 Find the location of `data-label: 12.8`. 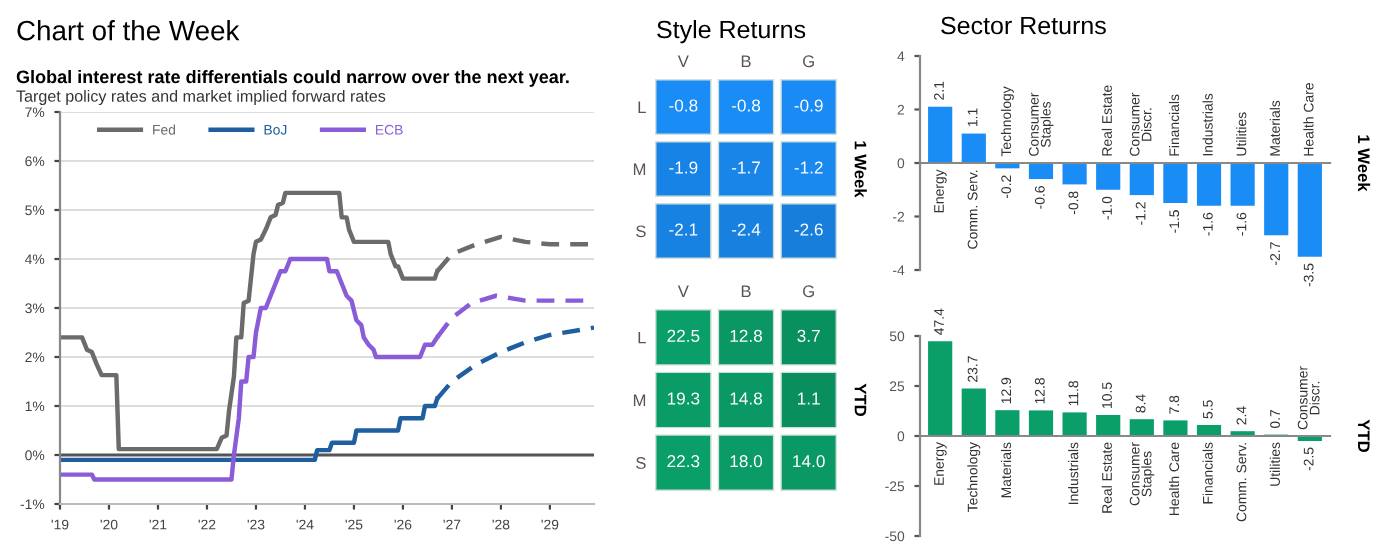

data-label: 12.8 is located at coordinates (746, 335).